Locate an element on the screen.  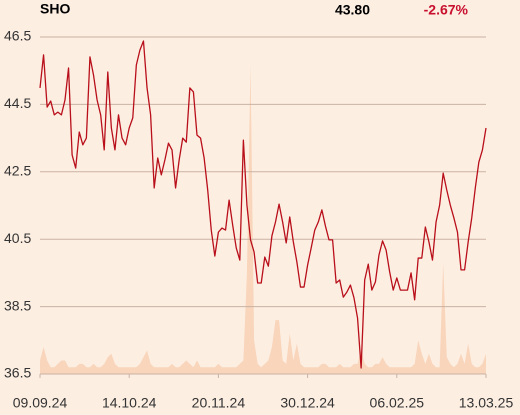
y-tick-label: 42.5 is located at coordinates (17, 171).